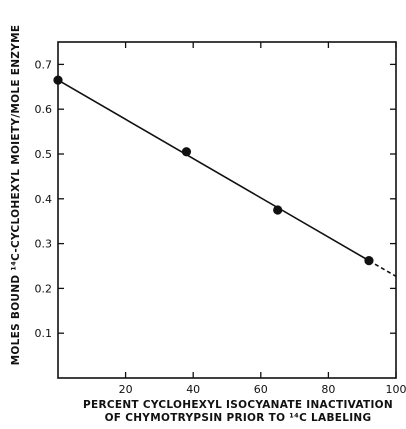 The height and width of the screenshot is (429, 406). I want to click on y-tick-label: 0.2, so click(44, 288).